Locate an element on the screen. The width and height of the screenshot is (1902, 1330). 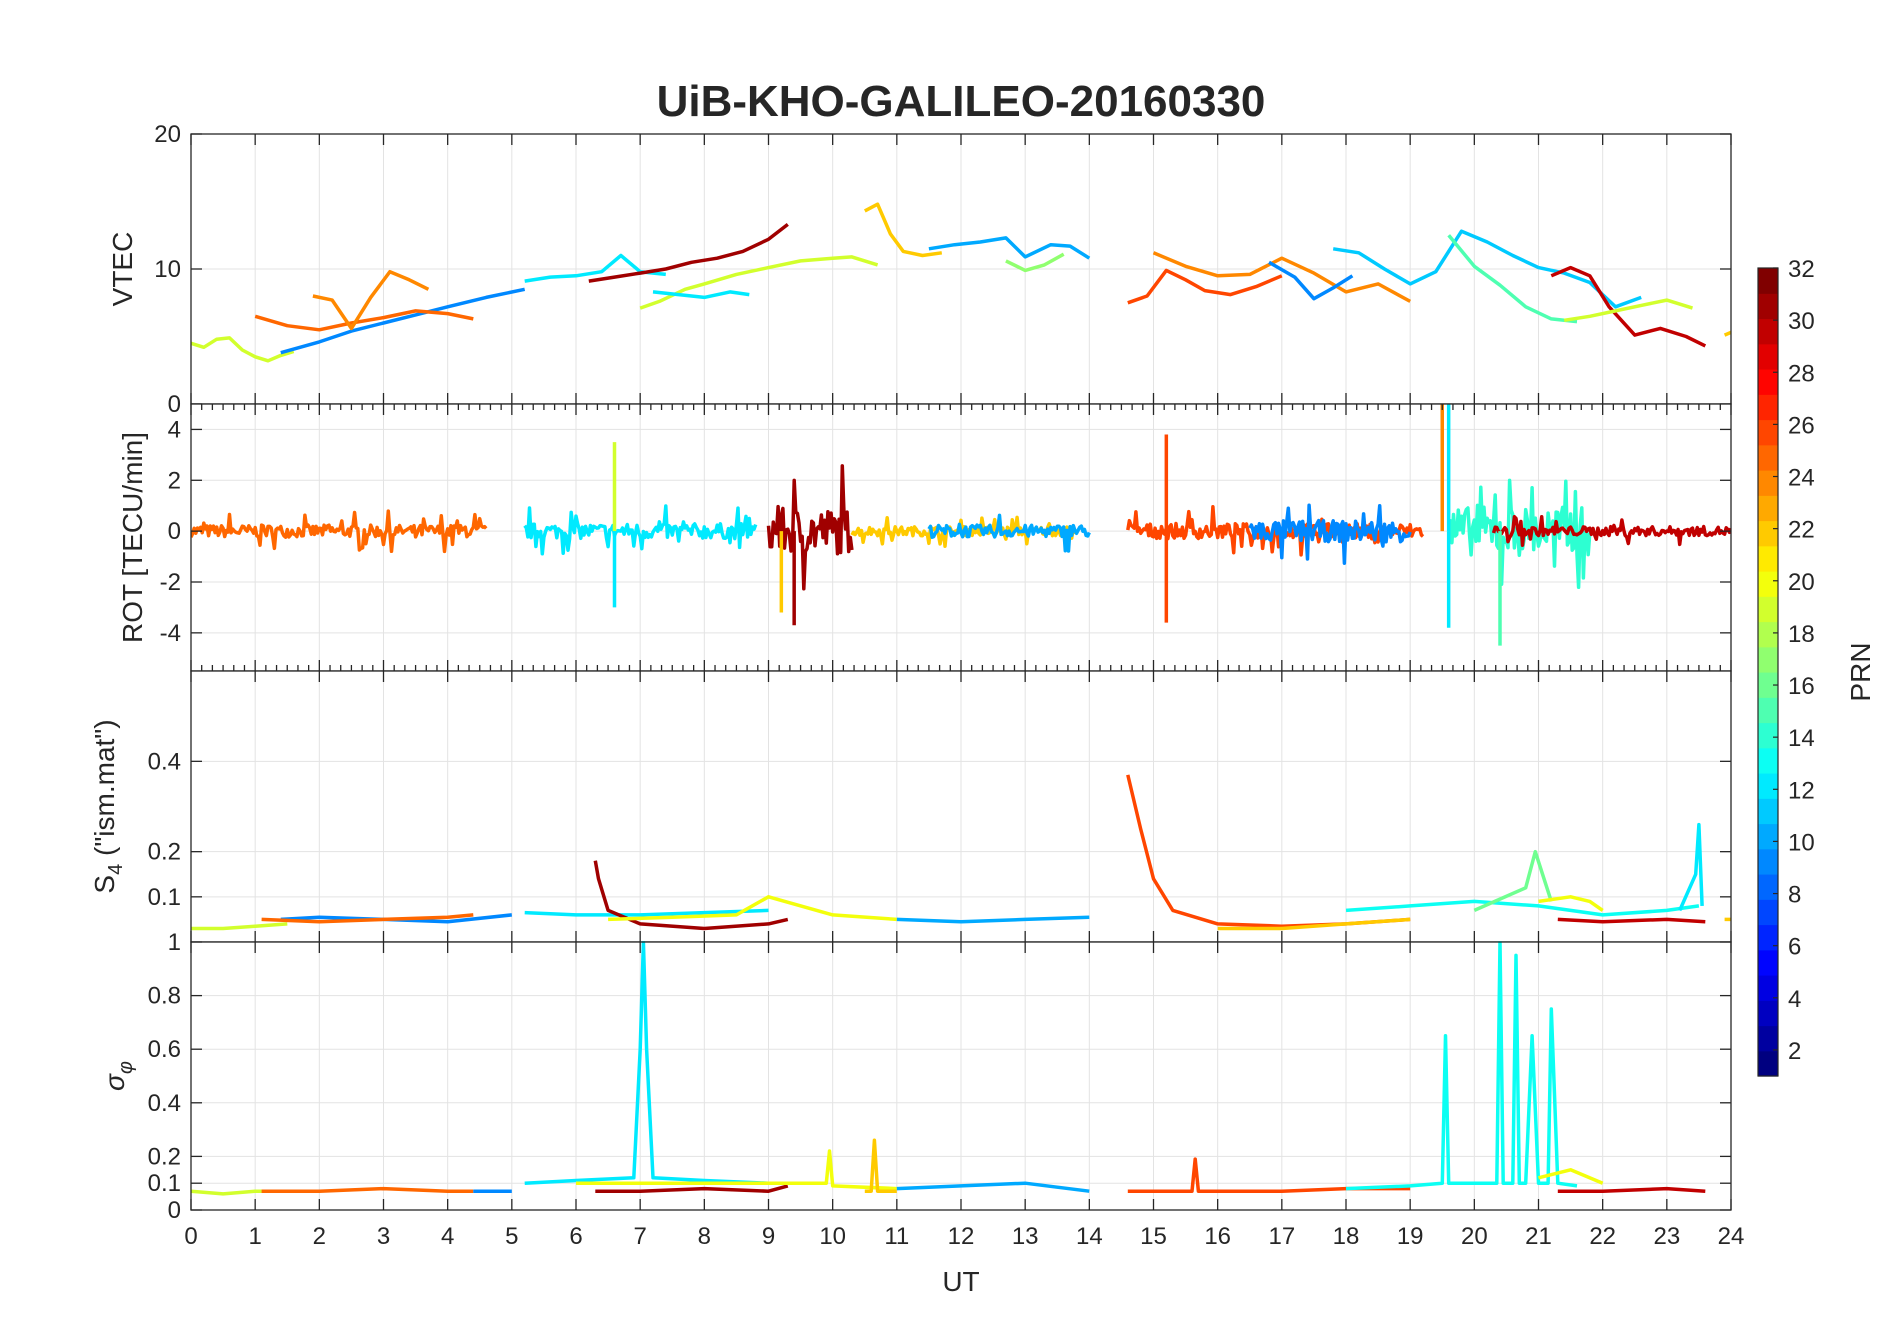
colorbar-tick-label: 8 is located at coordinates (1794, 895).